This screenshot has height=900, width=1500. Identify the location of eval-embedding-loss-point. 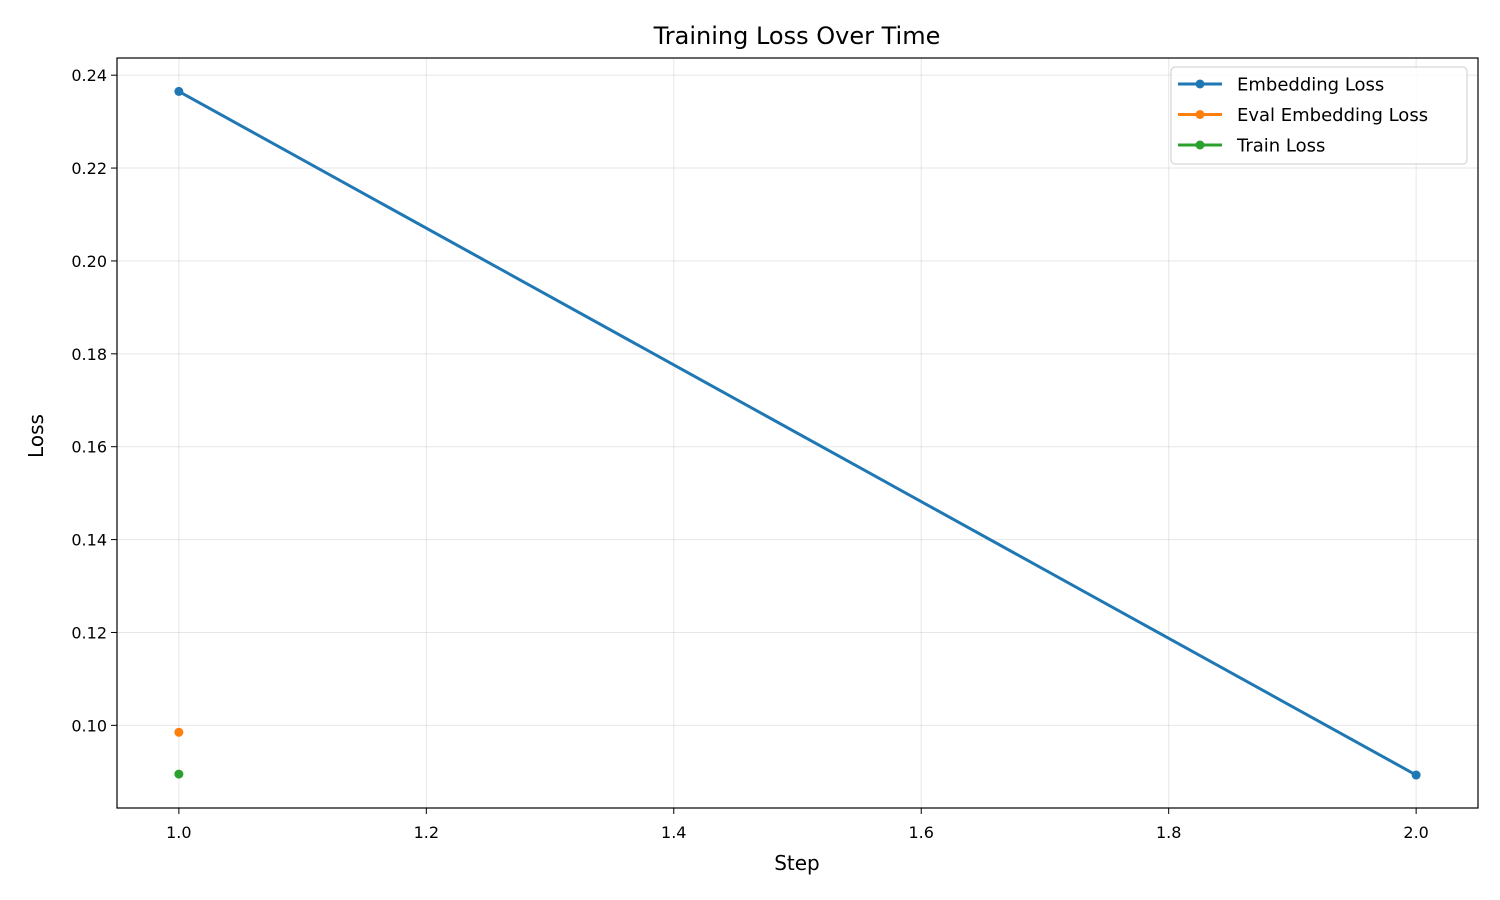
(179, 732).